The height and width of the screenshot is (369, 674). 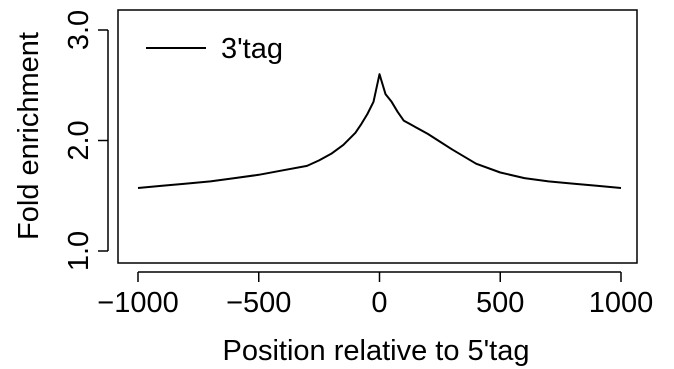 What do you see at coordinates (79, 251) in the screenshot?
I see `y-tick-label: 1.0` at bounding box center [79, 251].